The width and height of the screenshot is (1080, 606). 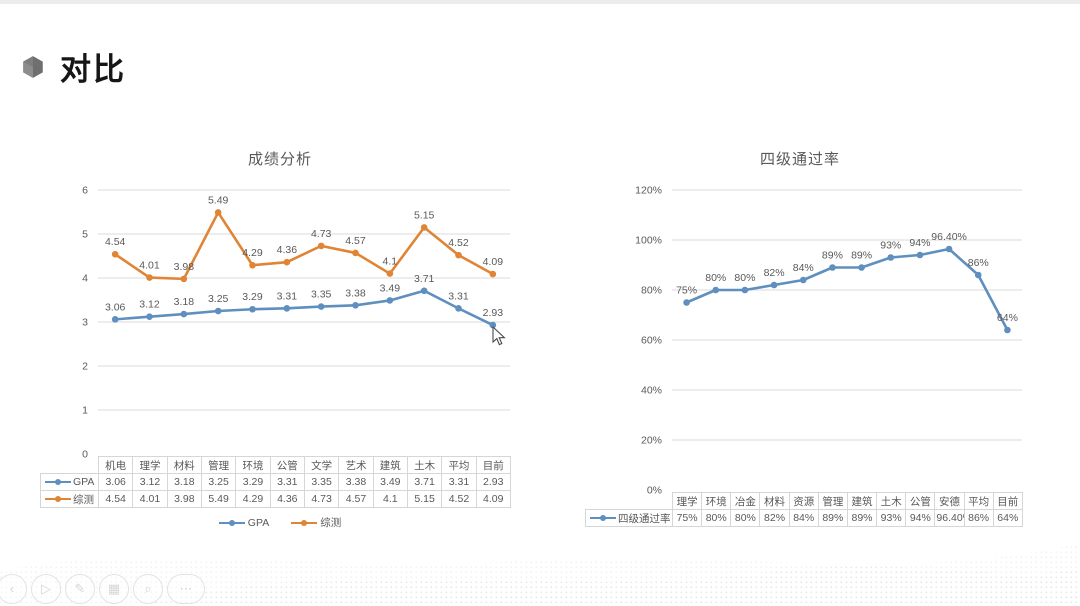 What do you see at coordinates (355, 241) in the screenshot?
I see `data-label: 4.57` at bounding box center [355, 241].